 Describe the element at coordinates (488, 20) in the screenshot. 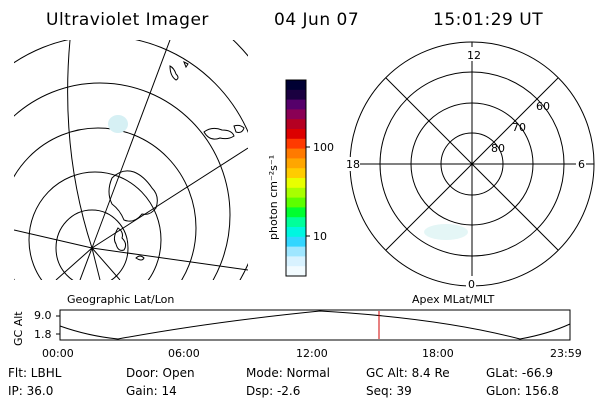

I see `time-label: 15:01:29 UT` at that location.